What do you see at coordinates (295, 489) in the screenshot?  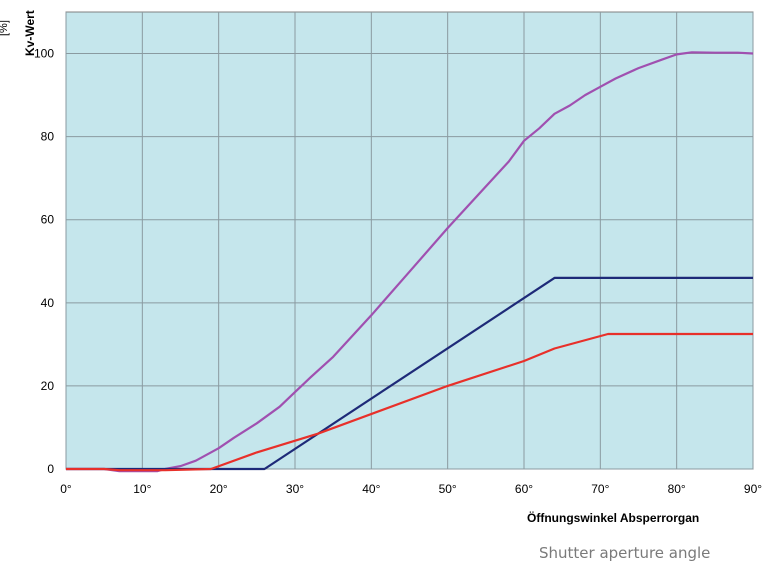 I see `x-tick-label: 30°` at bounding box center [295, 489].